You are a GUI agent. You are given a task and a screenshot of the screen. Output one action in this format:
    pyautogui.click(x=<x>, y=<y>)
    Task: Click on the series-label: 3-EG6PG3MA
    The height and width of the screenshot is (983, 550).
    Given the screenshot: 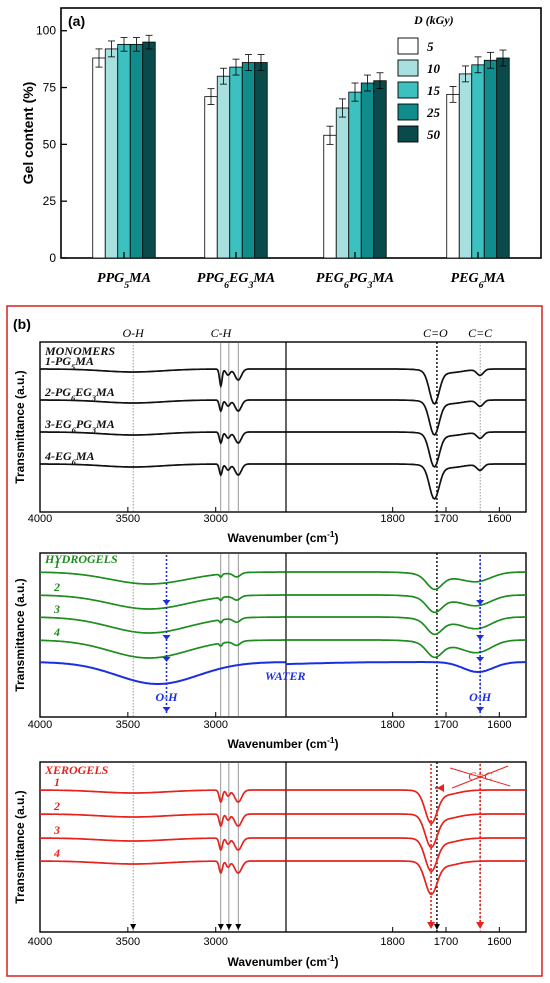 What is the action you would take?
    pyautogui.click(x=79, y=426)
    